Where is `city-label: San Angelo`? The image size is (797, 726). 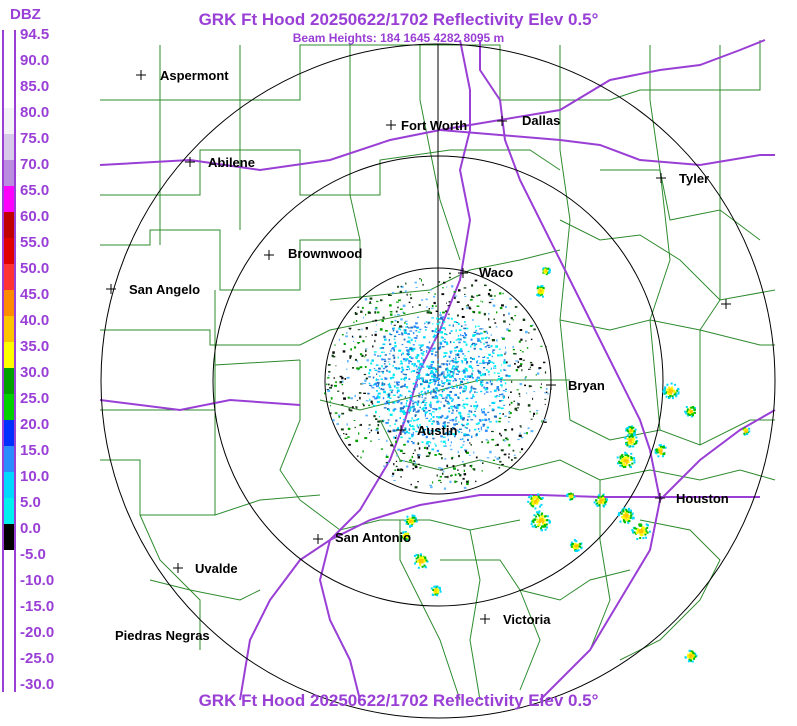 city-label: San Angelo is located at coordinates (164, 289).